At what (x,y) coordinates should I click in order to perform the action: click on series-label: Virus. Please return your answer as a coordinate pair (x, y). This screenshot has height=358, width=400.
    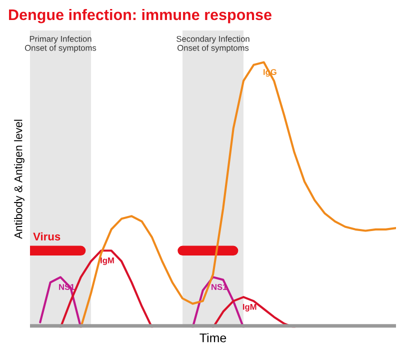
    Looking at the image, I should click on (46, 236).